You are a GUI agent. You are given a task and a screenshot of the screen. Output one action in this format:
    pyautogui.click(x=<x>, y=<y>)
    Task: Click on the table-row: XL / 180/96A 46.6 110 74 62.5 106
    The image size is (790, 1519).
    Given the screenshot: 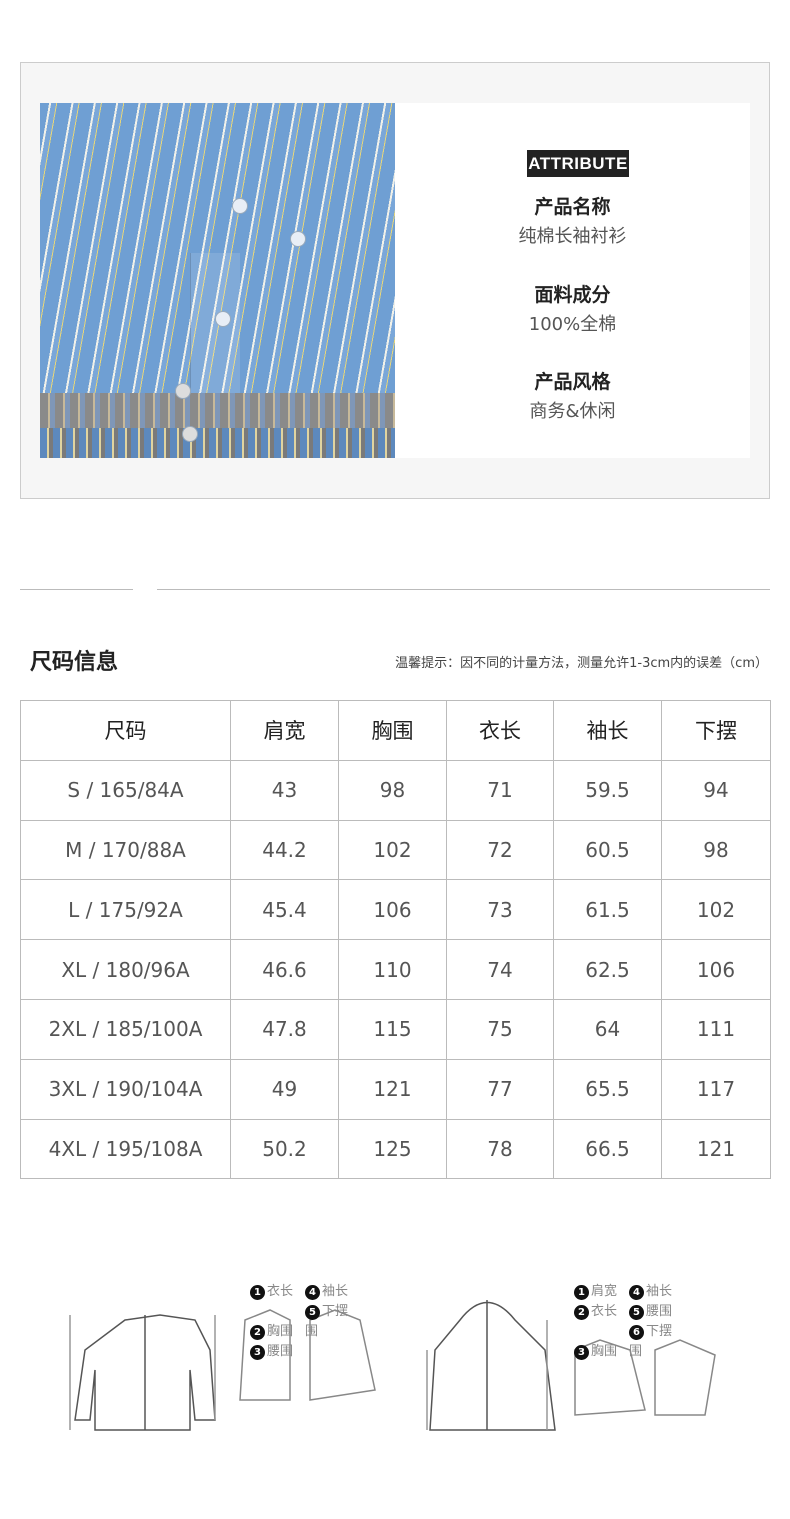 What is the action you would take?
    pyautogui.click(x=395, y=969)
    